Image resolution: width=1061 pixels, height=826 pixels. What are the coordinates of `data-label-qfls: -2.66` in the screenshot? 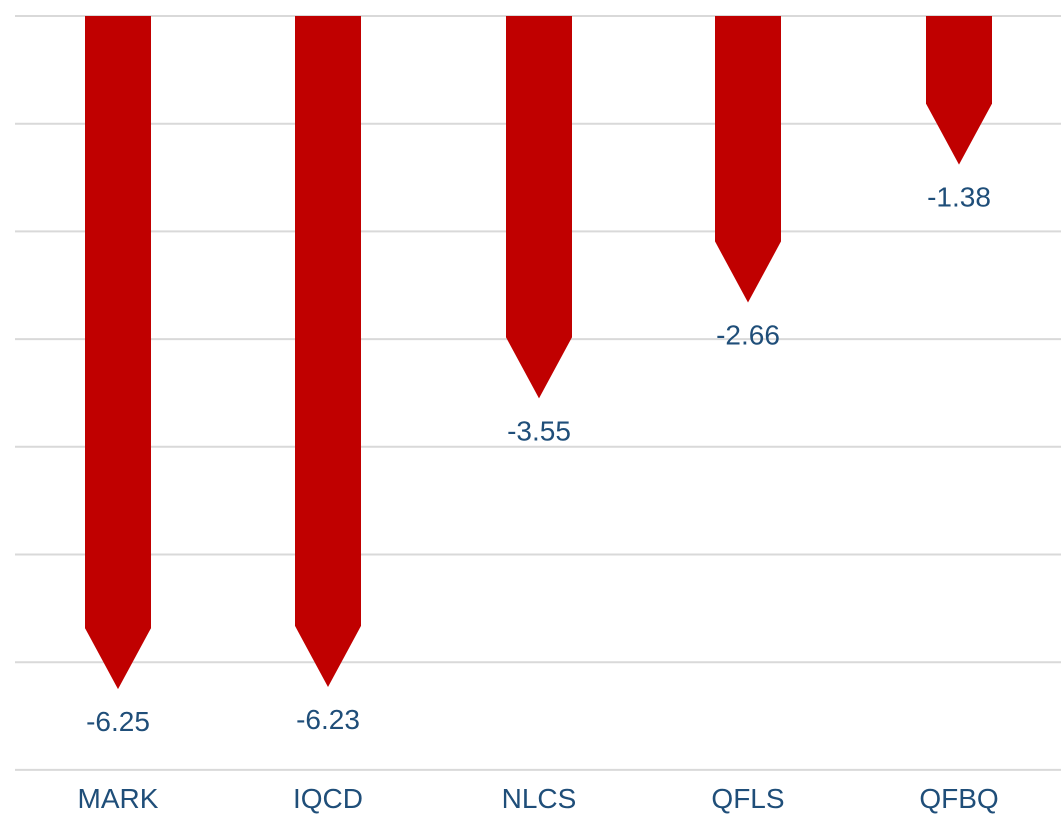 It's located at (748, 334).